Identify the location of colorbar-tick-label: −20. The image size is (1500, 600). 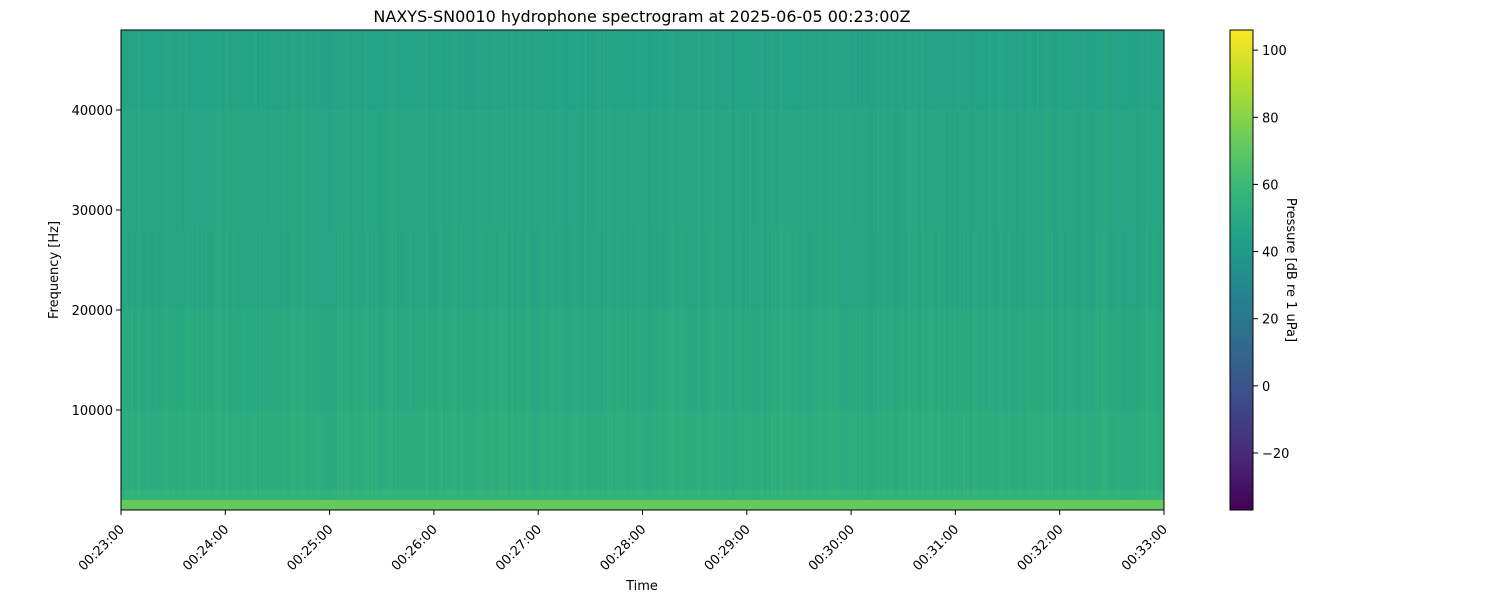
(1275, 454).